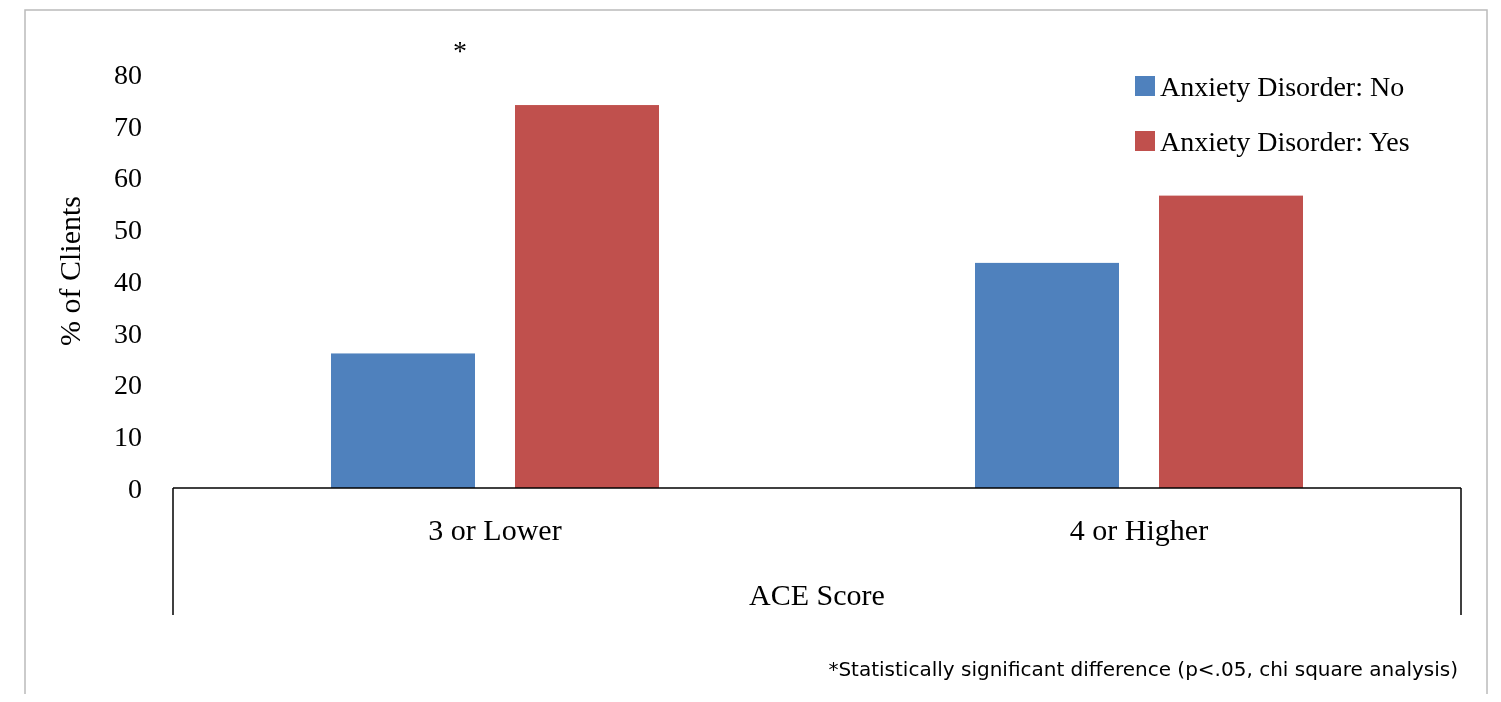 This screenshot has width=1501, height=702. What do you see at coordinates (128, 74) in the screenshot?
I see `y-tick-label: 80` at bounding box center [128, 74].